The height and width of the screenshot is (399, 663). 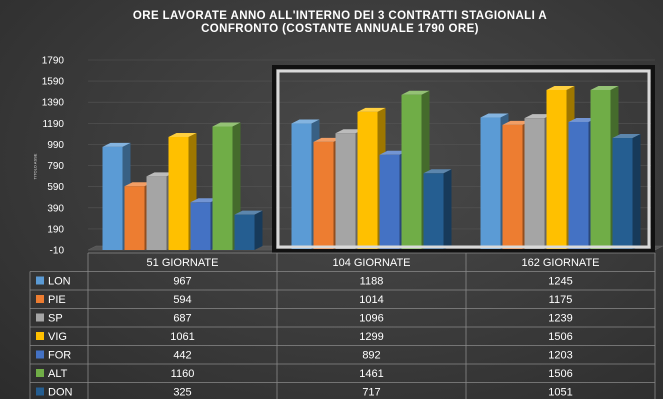 I want to click on data-label: 1160, so click(x=183, y=374).